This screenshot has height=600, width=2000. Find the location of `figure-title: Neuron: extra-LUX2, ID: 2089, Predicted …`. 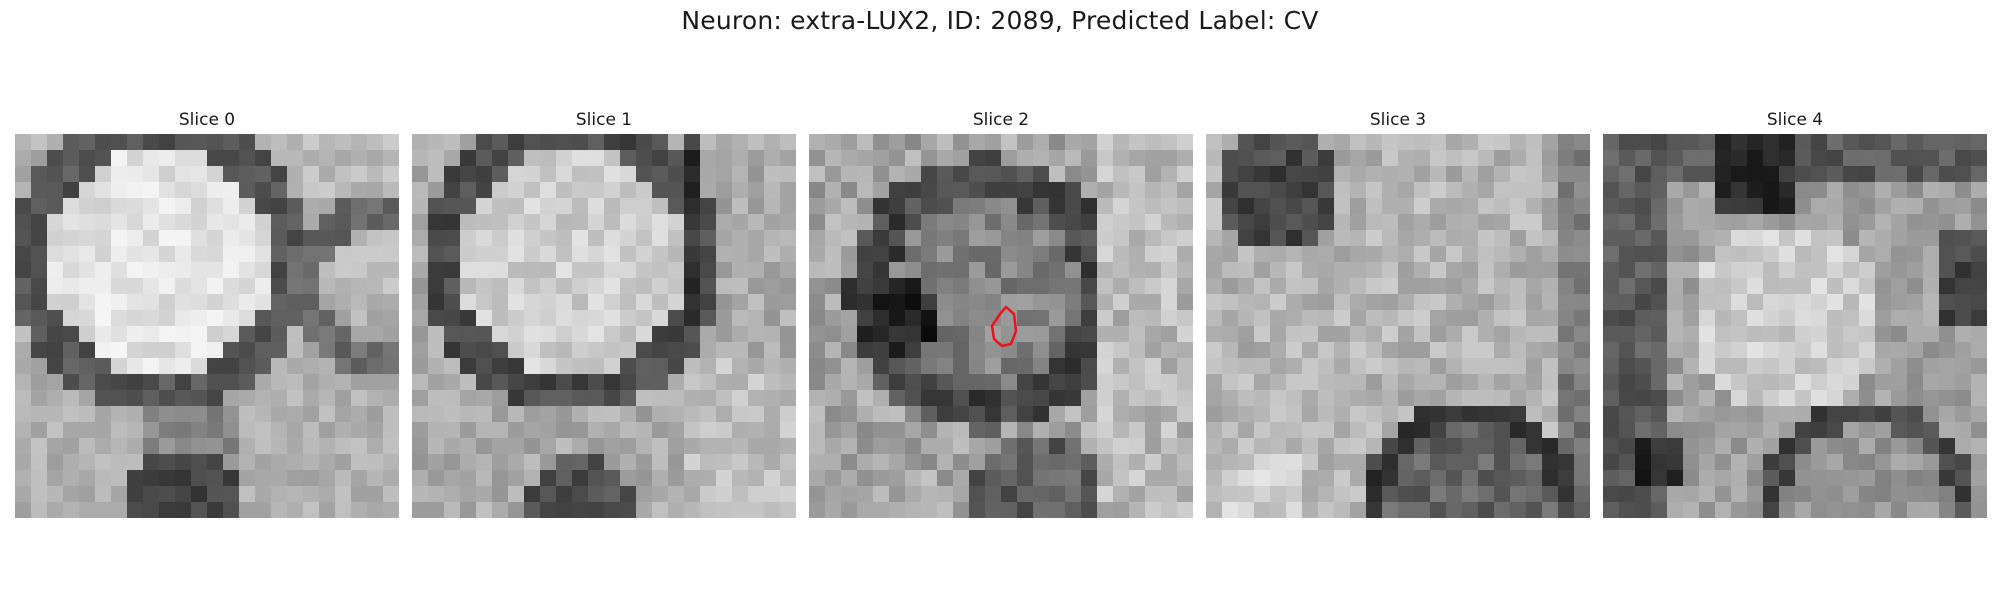

figure-title: Neuron: extra-LUX2, ID: 2089, Predicted … is located at coordinates (1000, 20).